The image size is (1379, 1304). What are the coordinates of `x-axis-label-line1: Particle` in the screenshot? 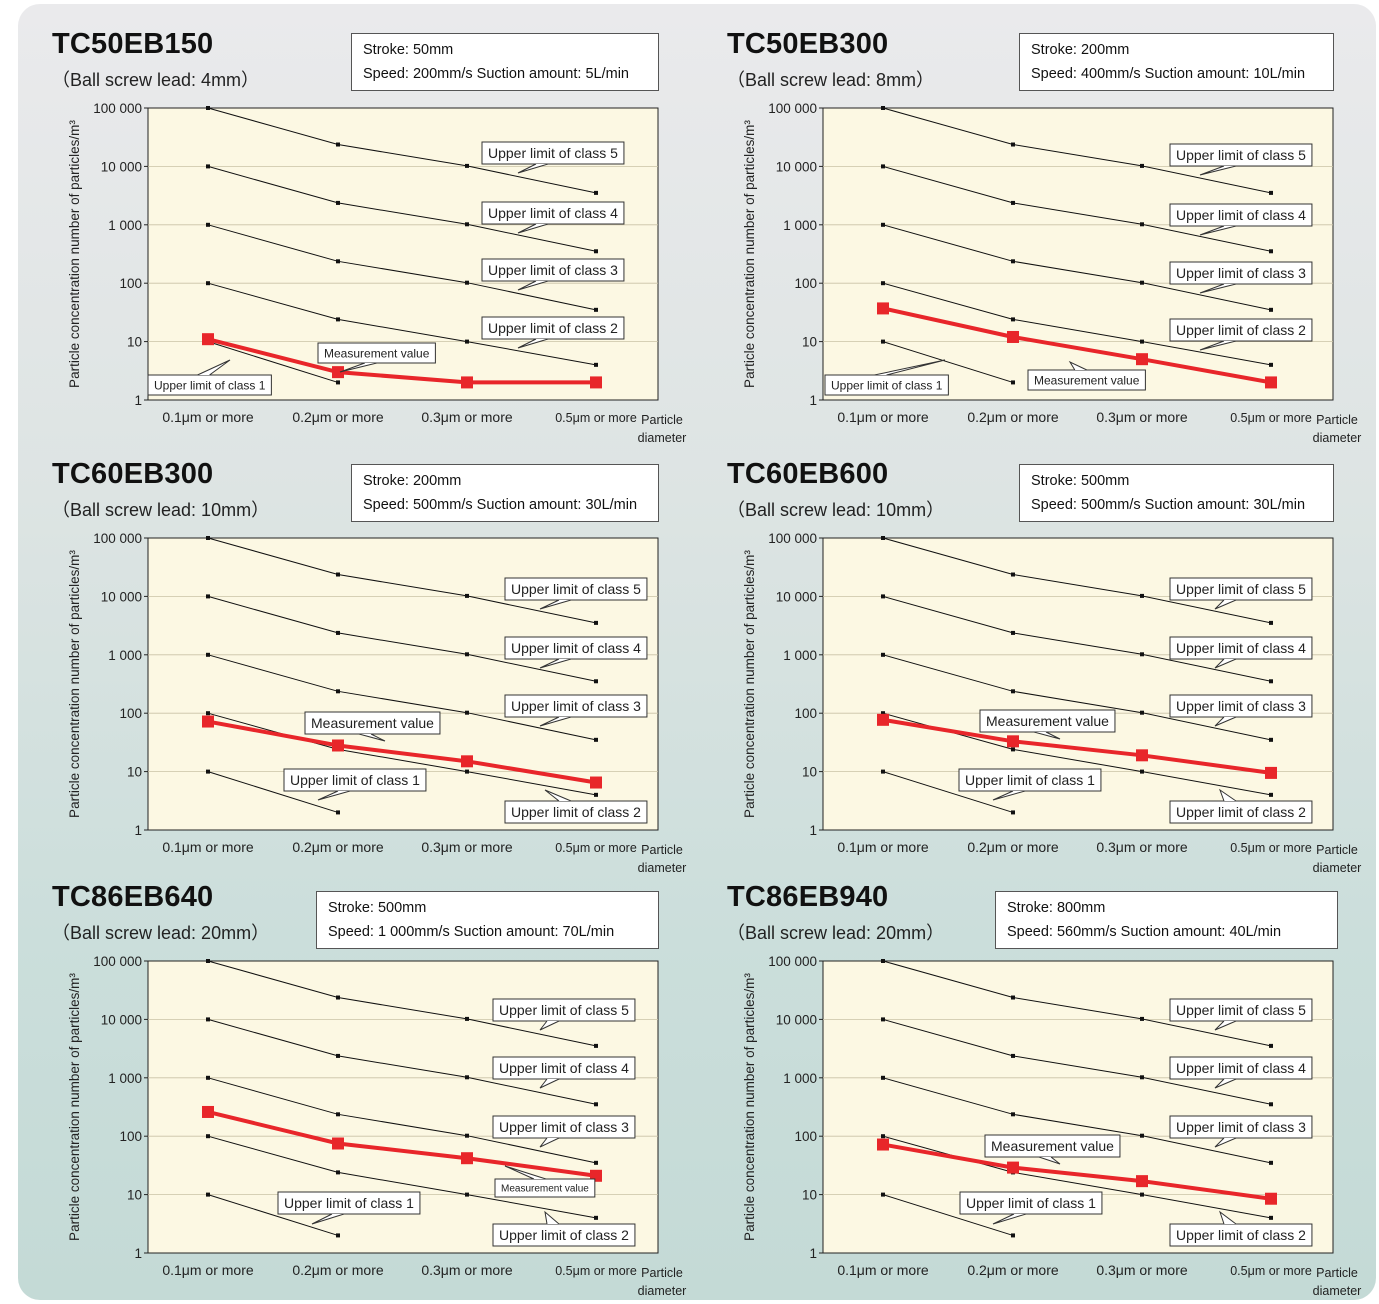 It's located at (1337, 1273).